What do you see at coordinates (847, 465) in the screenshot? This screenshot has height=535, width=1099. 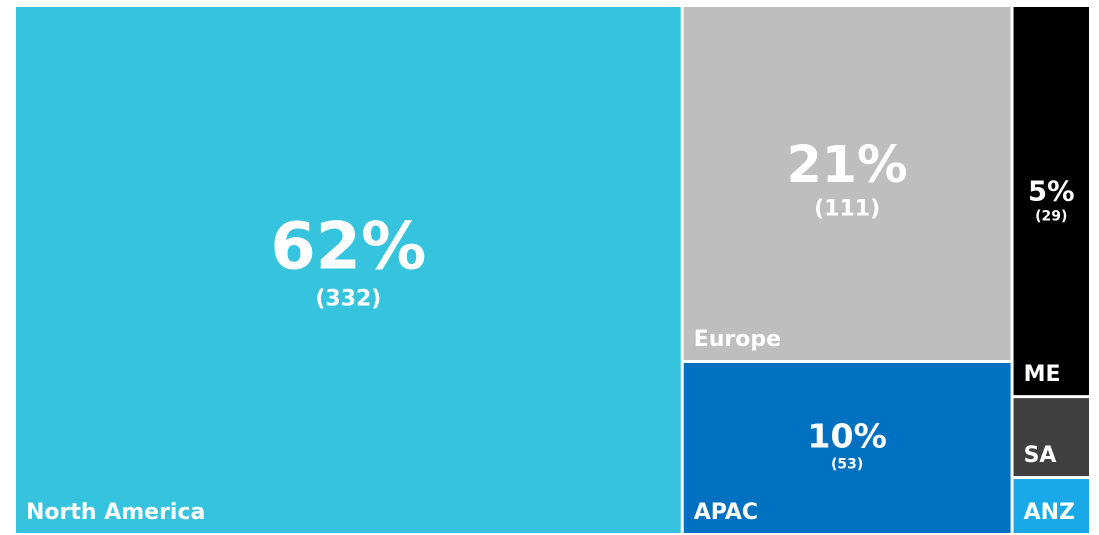 I see `count-label: (53)` at bounding box center [847, 465].